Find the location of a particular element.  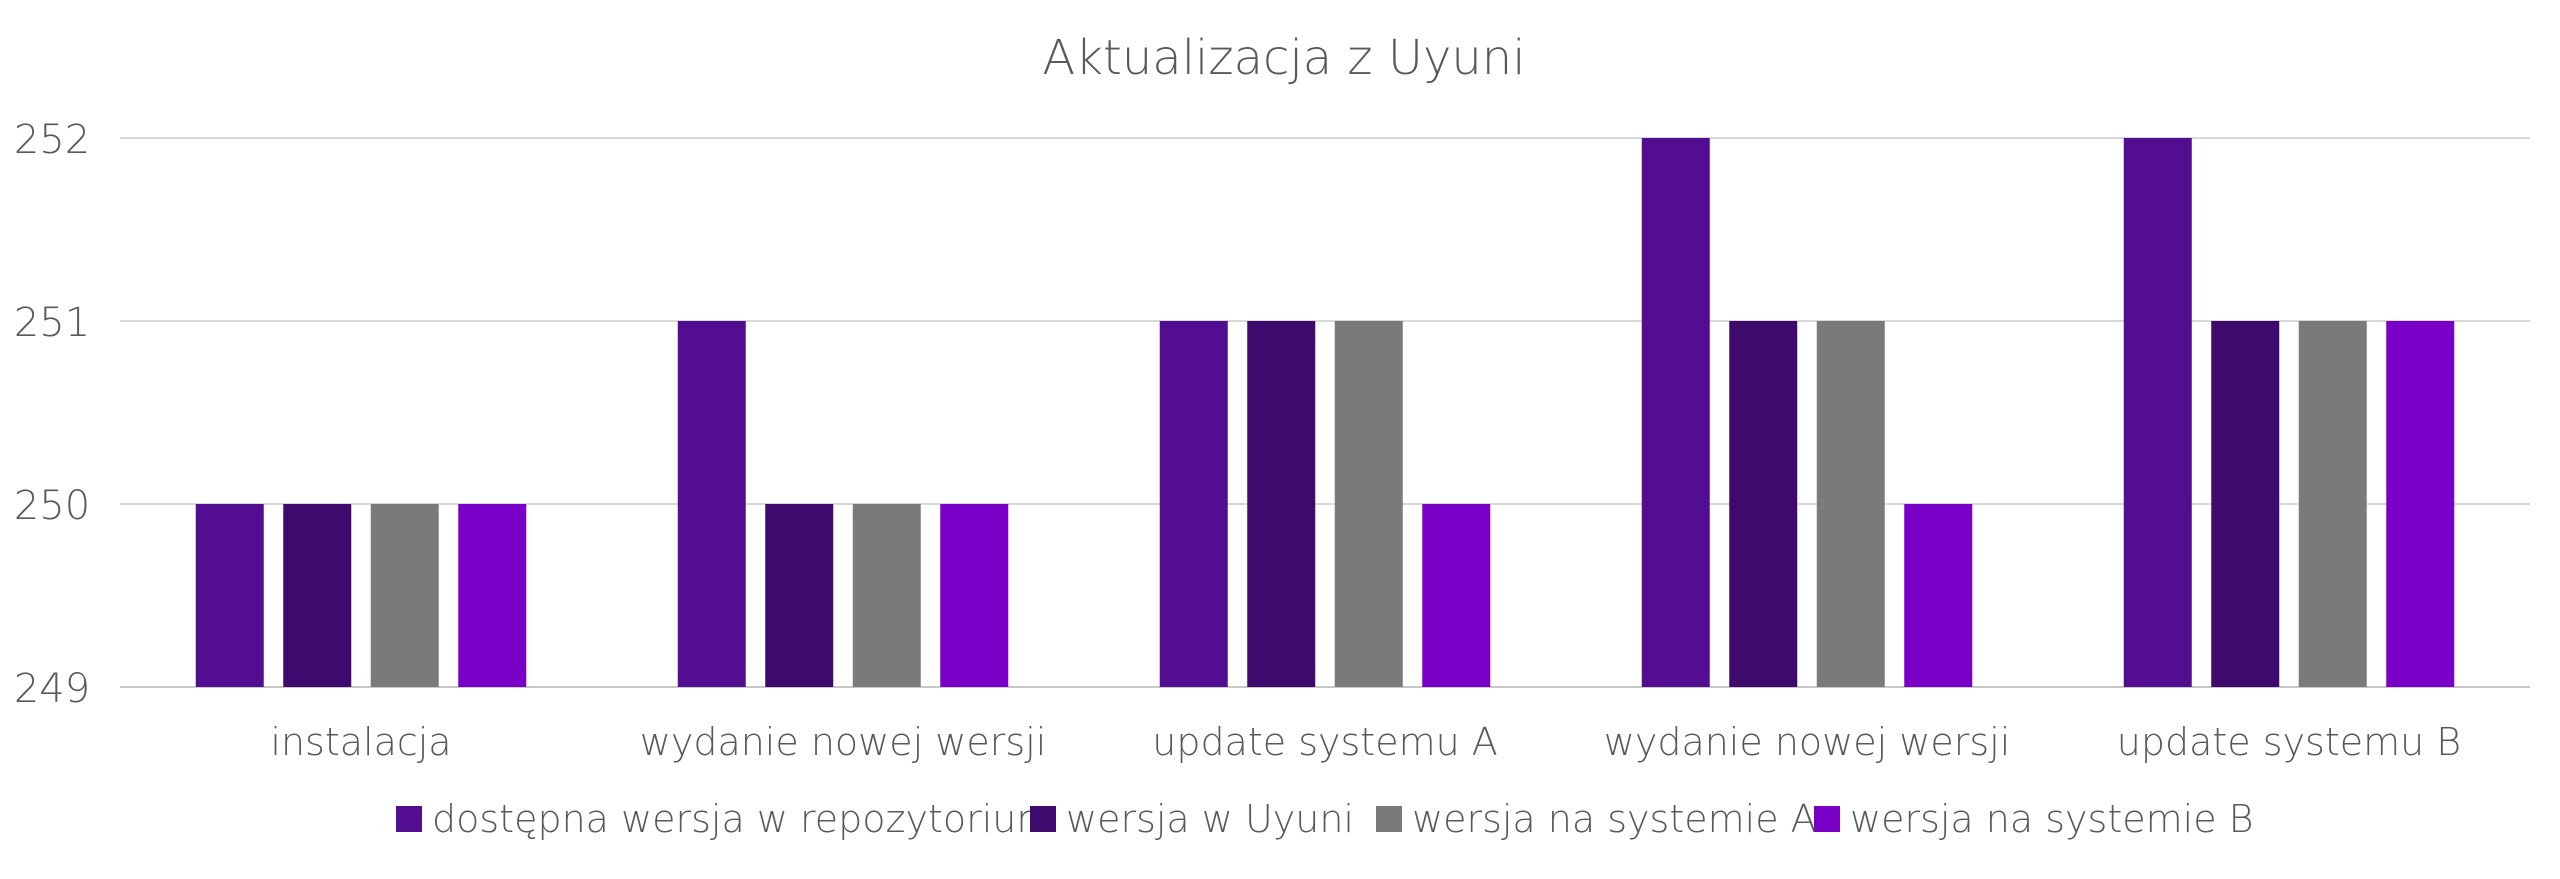

legend-label: wersja w Uyuni is located at coordinates (1210, 819).